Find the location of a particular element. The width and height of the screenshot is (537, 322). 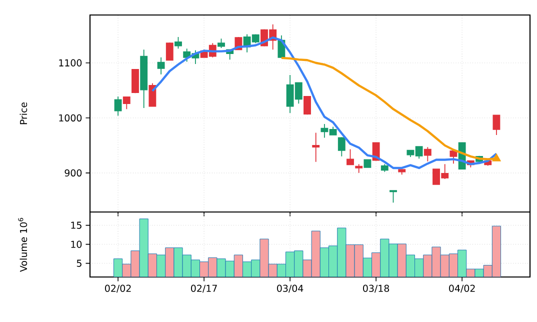

x-tick-label: 02/02 is located at coordinates (118, 288).